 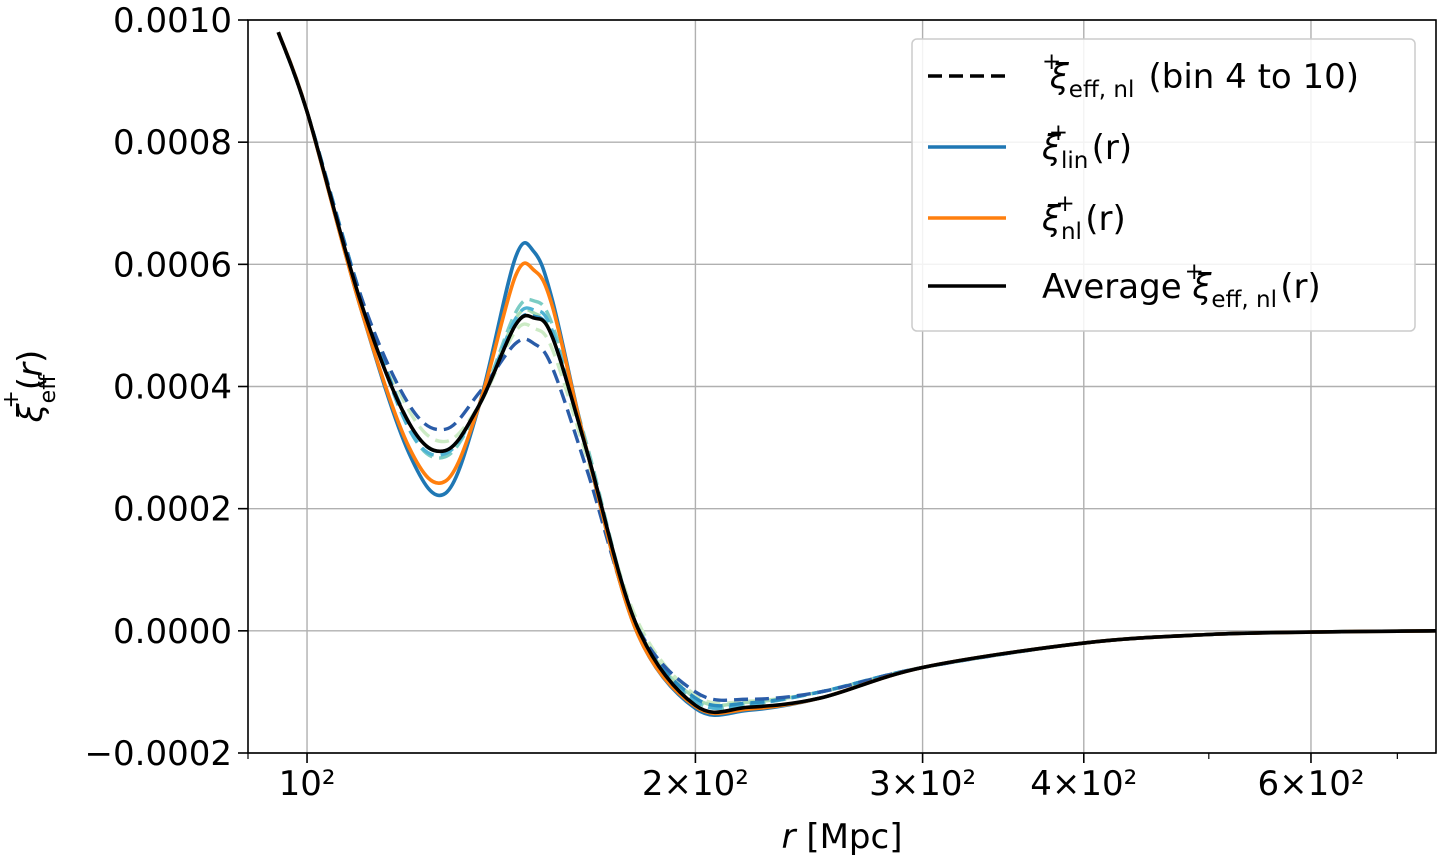 I want to click on x-tick-label: 3×10², so click(x=922, y=784).